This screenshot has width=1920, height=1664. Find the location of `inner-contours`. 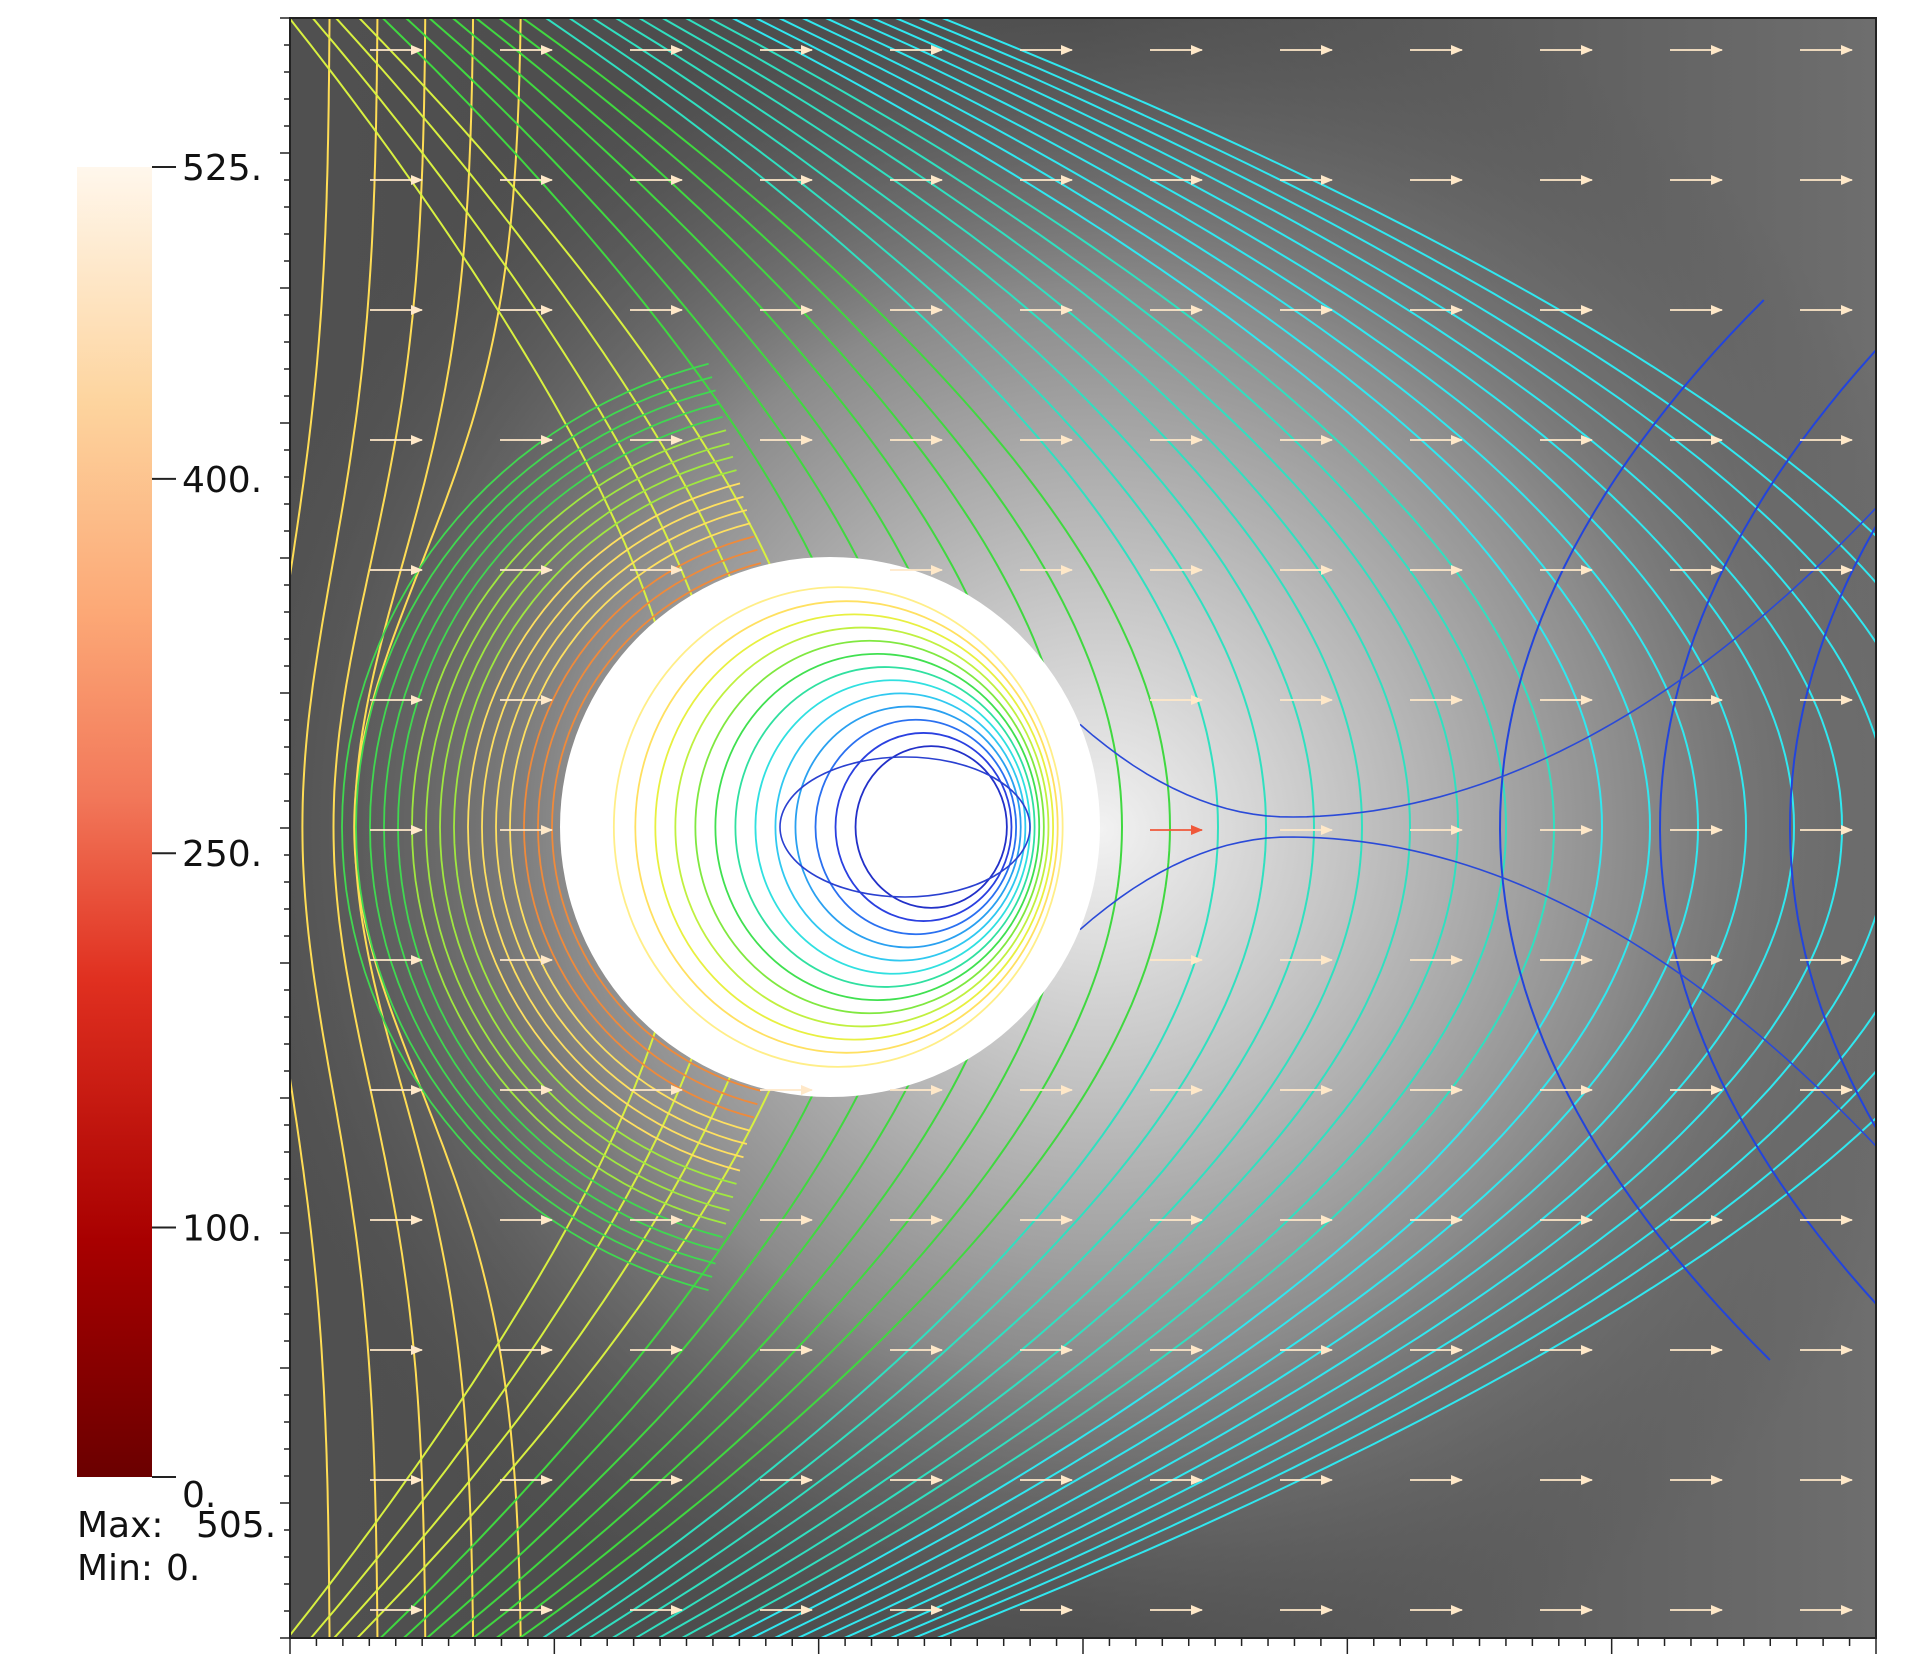

inner-contours is located at coordinates (838, 827).